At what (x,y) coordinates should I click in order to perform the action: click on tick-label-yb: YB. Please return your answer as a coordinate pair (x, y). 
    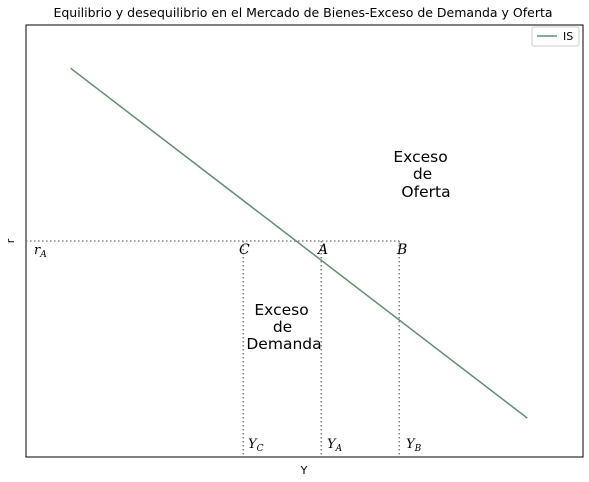
    Looking at the image, I should click on (414, 445).